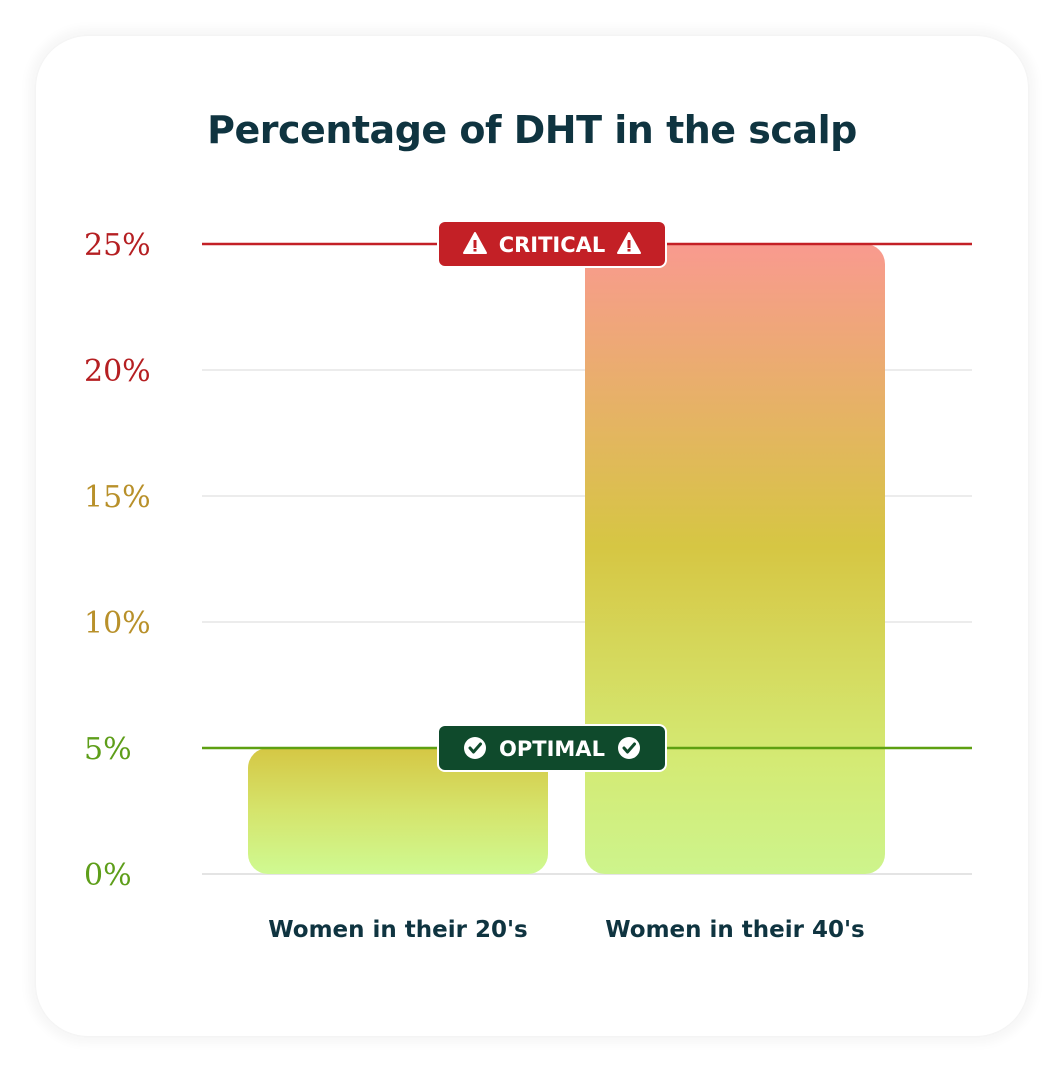 The image size is (1064, 1074). What do you see at coordinates (117, 560) in the screenshot?
I see `y-axis-tick-labels: 0% 5% 10% 15% 20% 25%` at bounding box center [117, 560].